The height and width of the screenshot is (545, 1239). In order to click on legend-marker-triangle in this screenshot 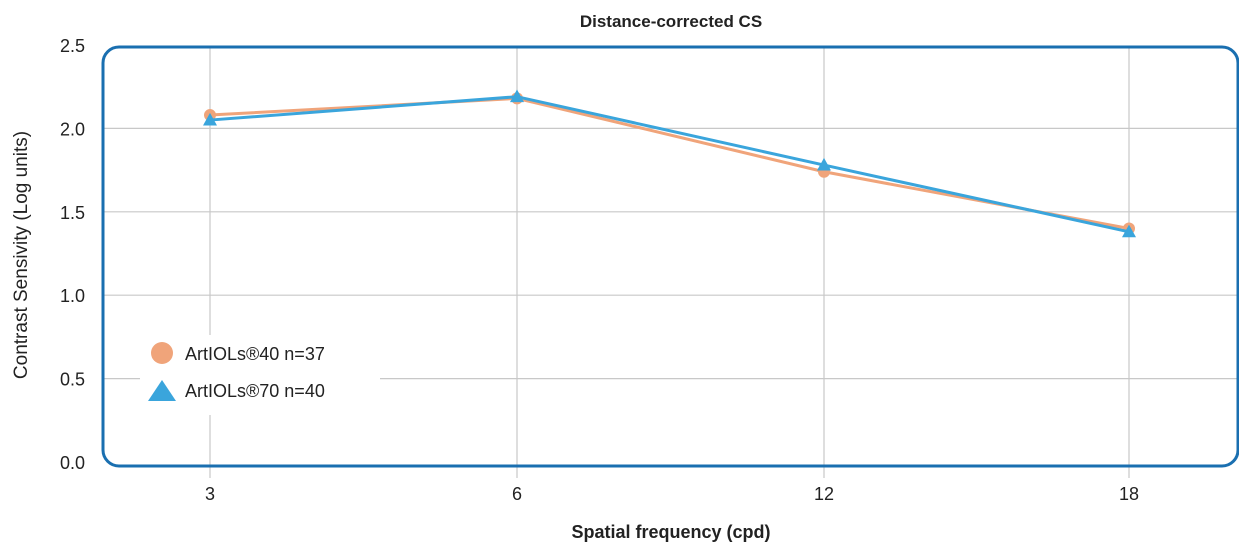, I will do `click(162, 390)`.